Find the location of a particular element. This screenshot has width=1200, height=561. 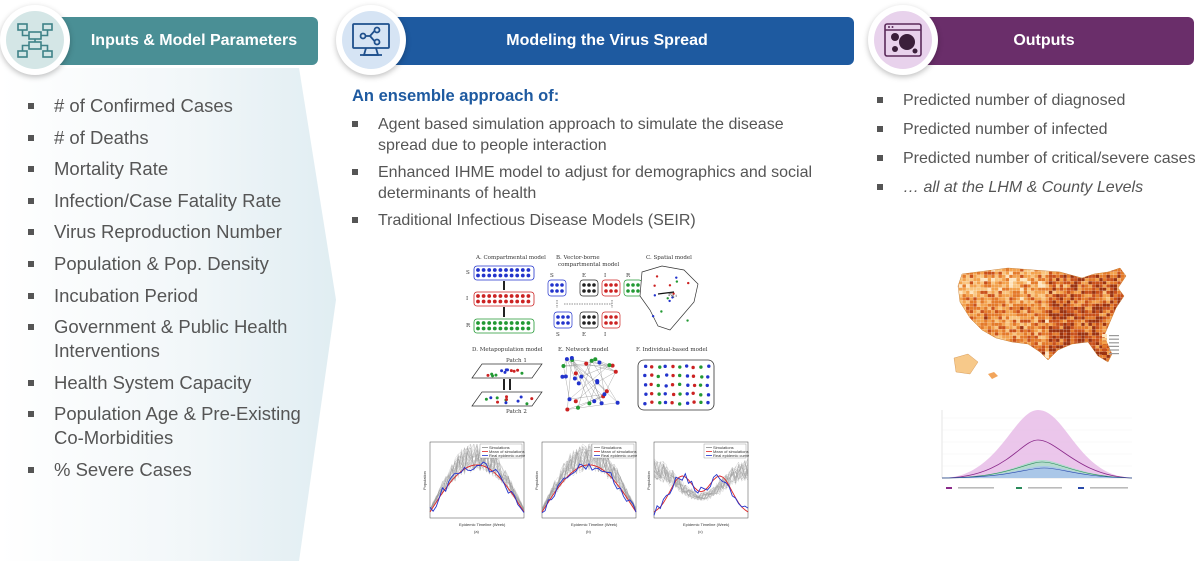

sim-legend-entry: Real epidemic curve is located at coordinates (731, 455).